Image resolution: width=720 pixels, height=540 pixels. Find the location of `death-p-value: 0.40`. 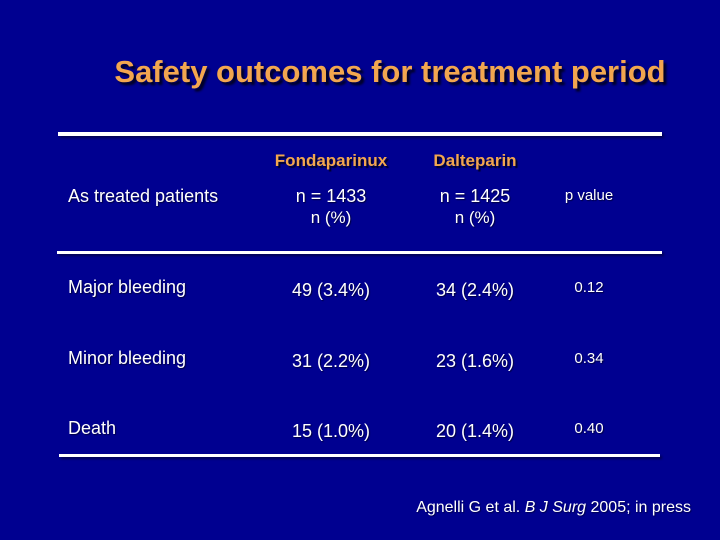

death-p-value: 0.40 is located at coordinates (589, 428).